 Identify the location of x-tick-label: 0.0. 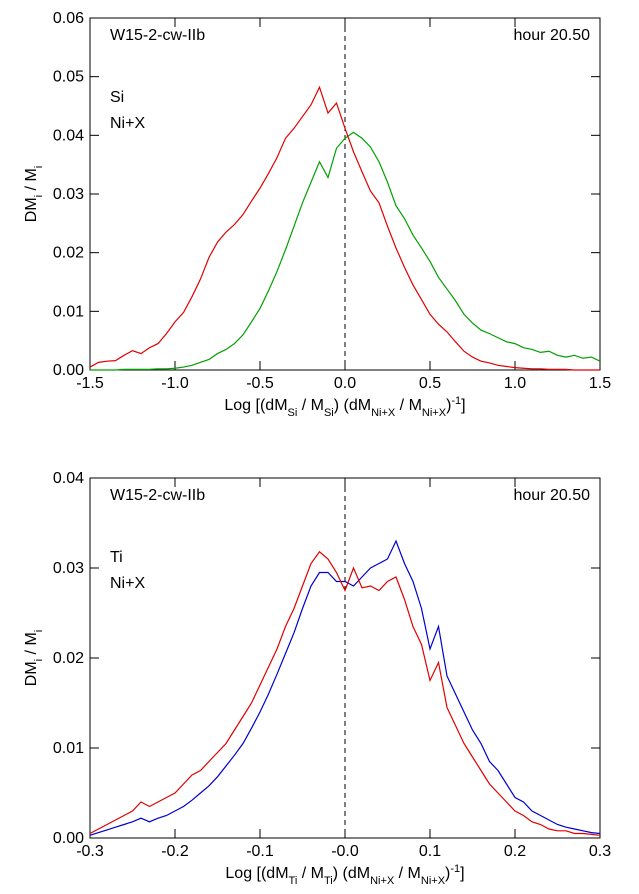
(345, 383).